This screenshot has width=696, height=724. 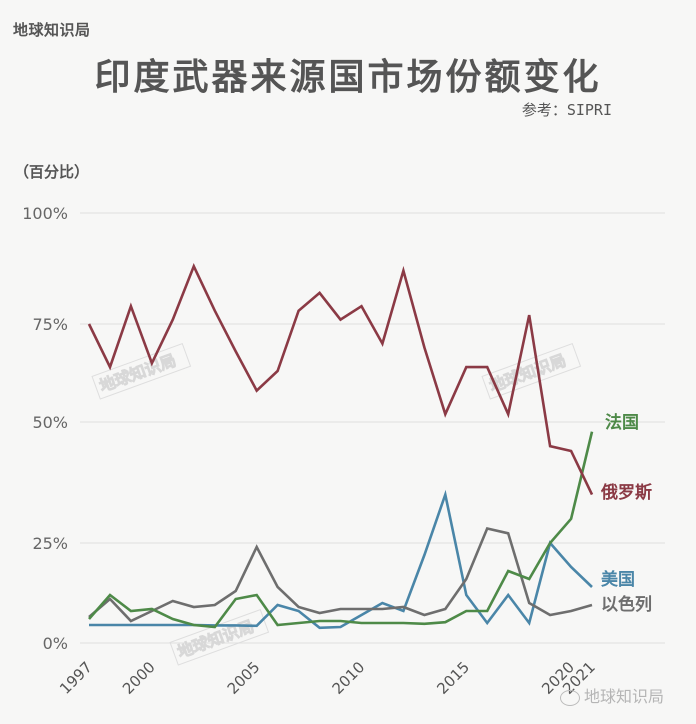 I want to click on series-line-usa, so click(x=341, y=559).